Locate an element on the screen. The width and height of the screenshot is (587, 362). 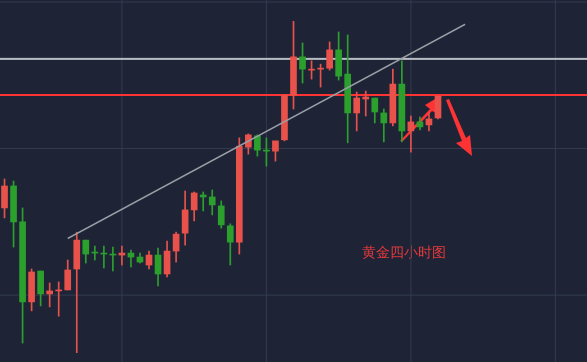
candlestick is located at coordinates (311, 70).